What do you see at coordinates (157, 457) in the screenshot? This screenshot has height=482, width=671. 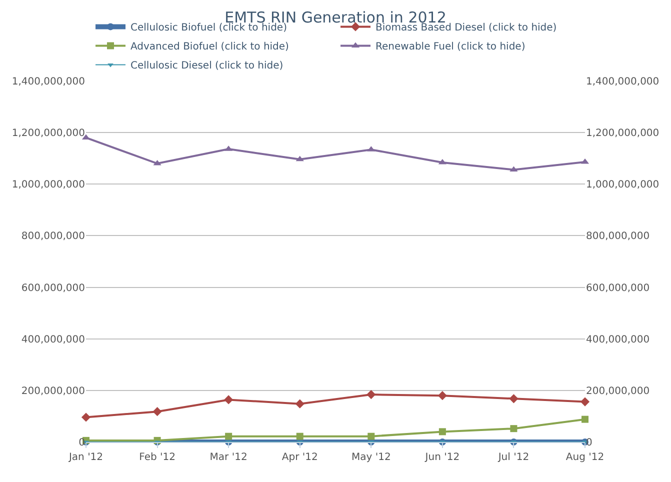 I see `x-tick-label: Feb '12` at bounding box center [157, 457].